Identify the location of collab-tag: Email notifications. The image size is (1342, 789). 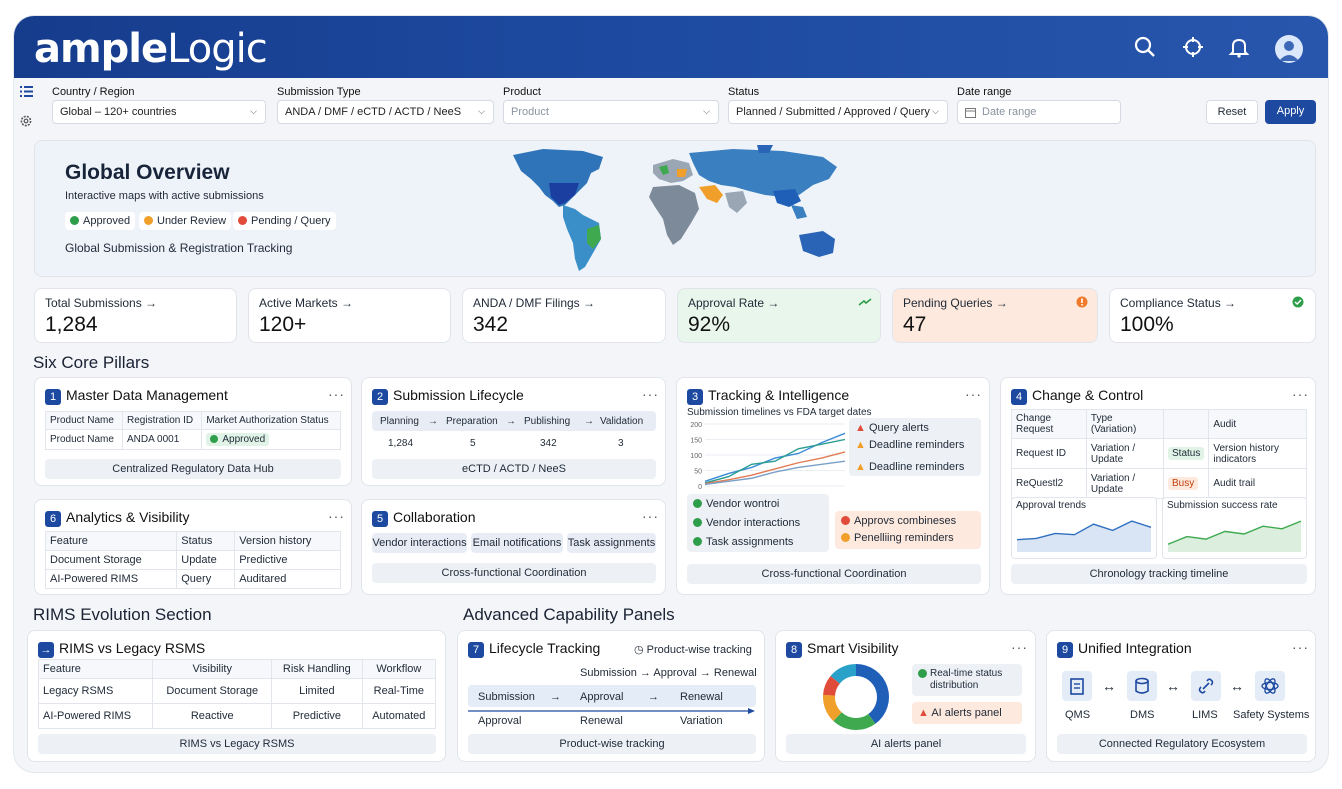
(517, 543).